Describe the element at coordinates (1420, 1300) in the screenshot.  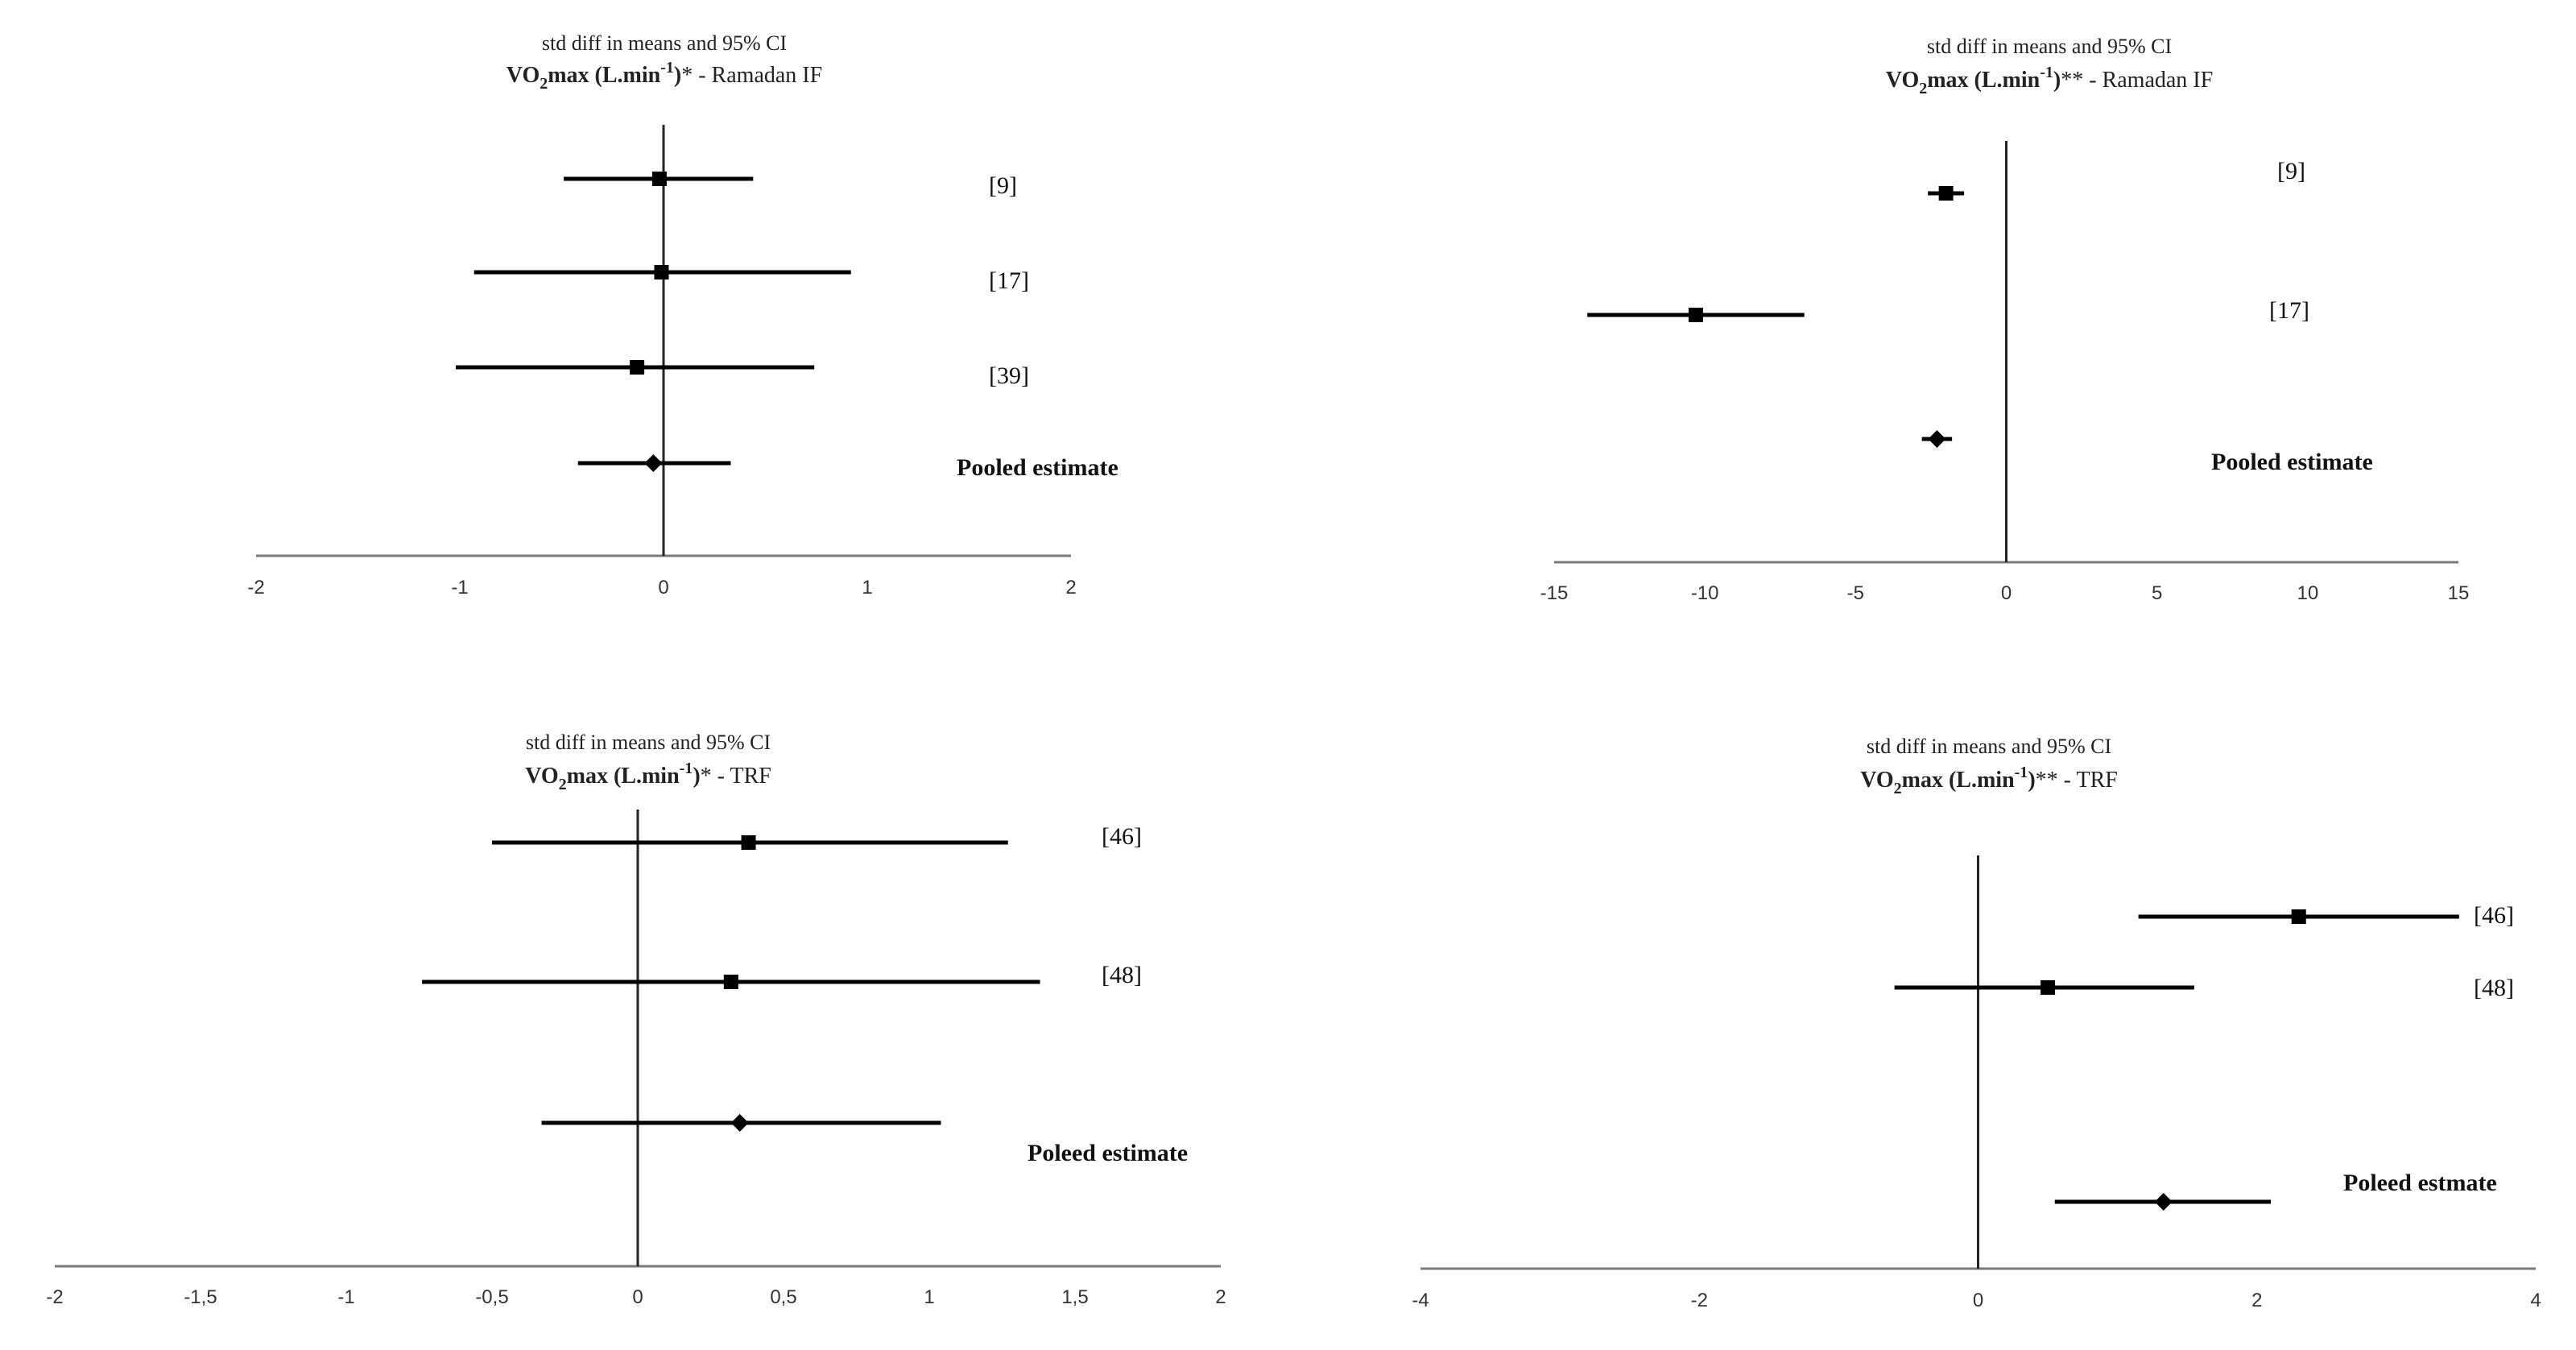
I see `x-tick-label: -4` at that location.